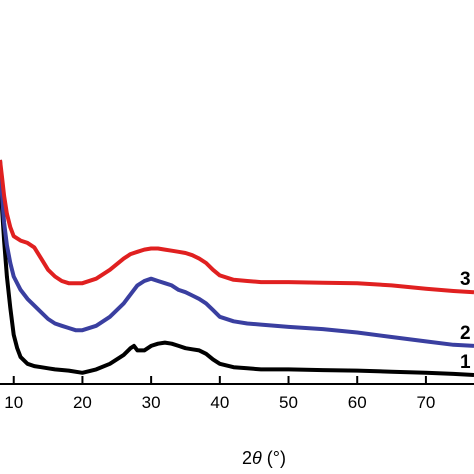 The width and height of the screenshot is (474, 474). What do you see at coordinates (13, 402) in the screenshot?
I see `x-tick-label: 10` at bounding box center [13, 402].